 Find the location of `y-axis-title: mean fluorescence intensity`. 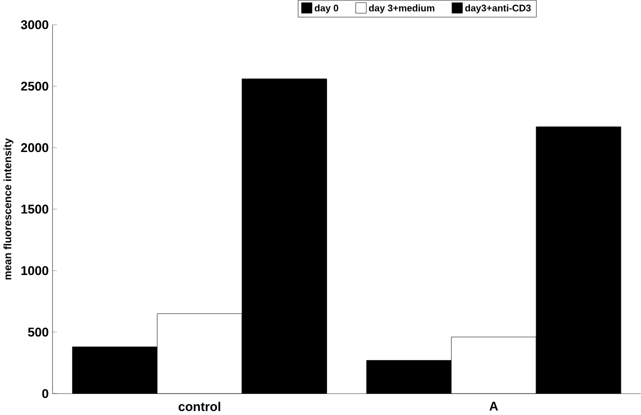

y-axis-title: mean fluorescence intensity is located at coordinates (9, 209).